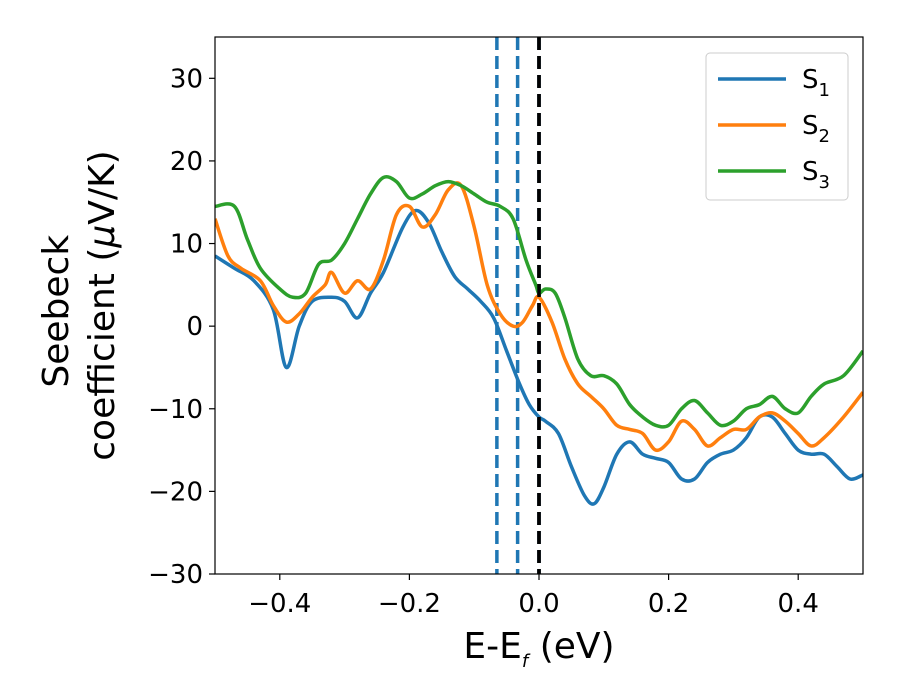 This screenshot has height=700, width=900. What do you see at coordinates (816, 175) in the screenshot?
I see `legend-label: S3` at bounding box center [816, 175].